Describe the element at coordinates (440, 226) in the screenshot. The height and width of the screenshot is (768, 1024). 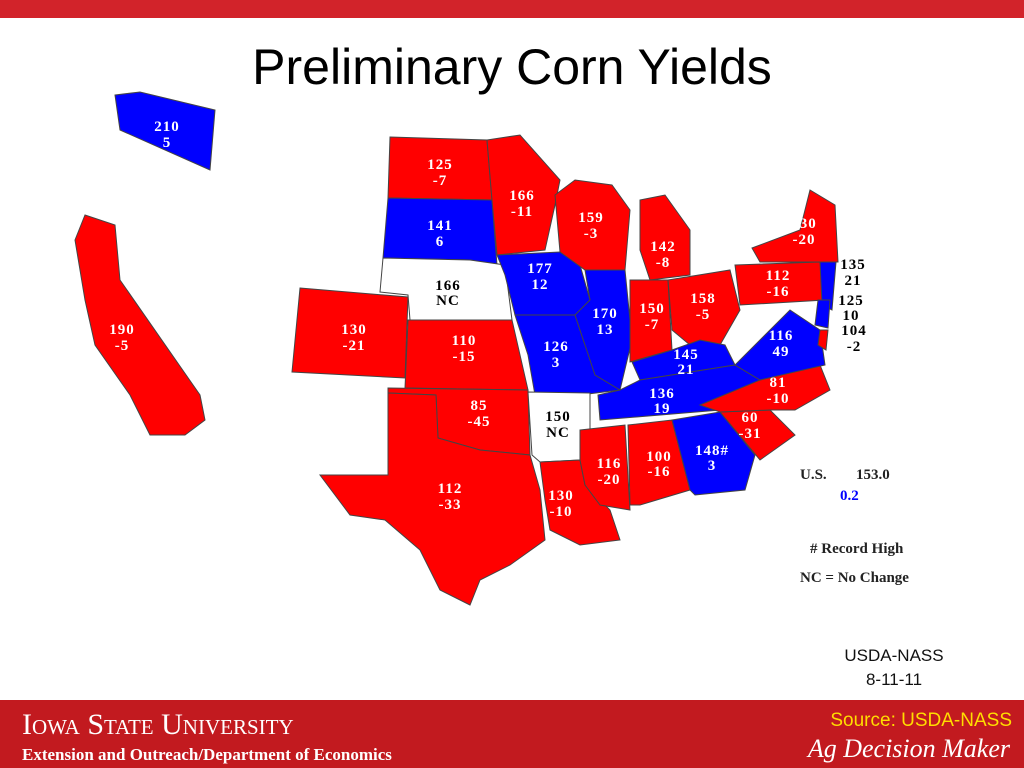
I see `yield-label: 141` at that location.